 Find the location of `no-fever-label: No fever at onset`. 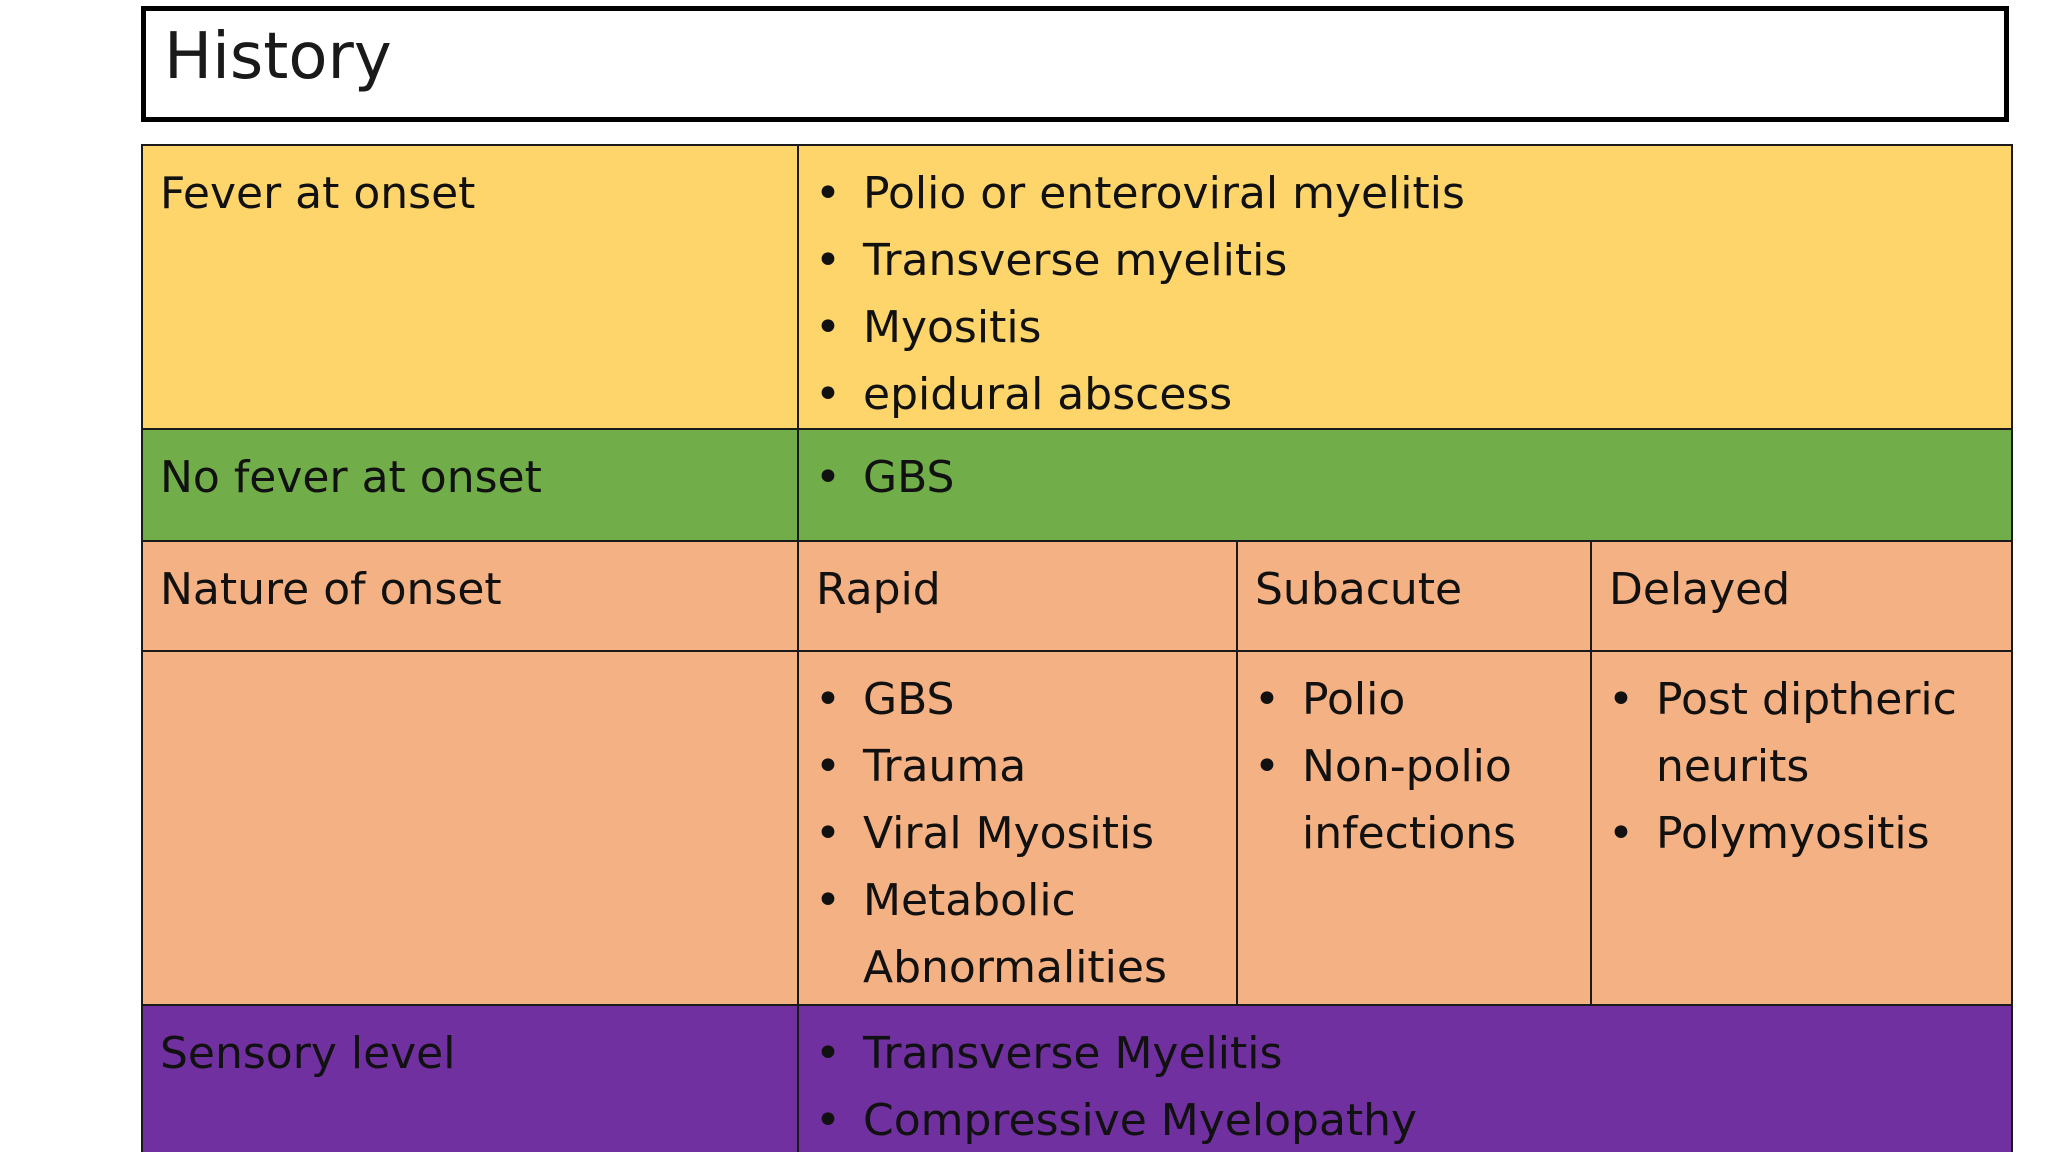

no-fever-label: No fever at onset is located at coordinates (351, 477).